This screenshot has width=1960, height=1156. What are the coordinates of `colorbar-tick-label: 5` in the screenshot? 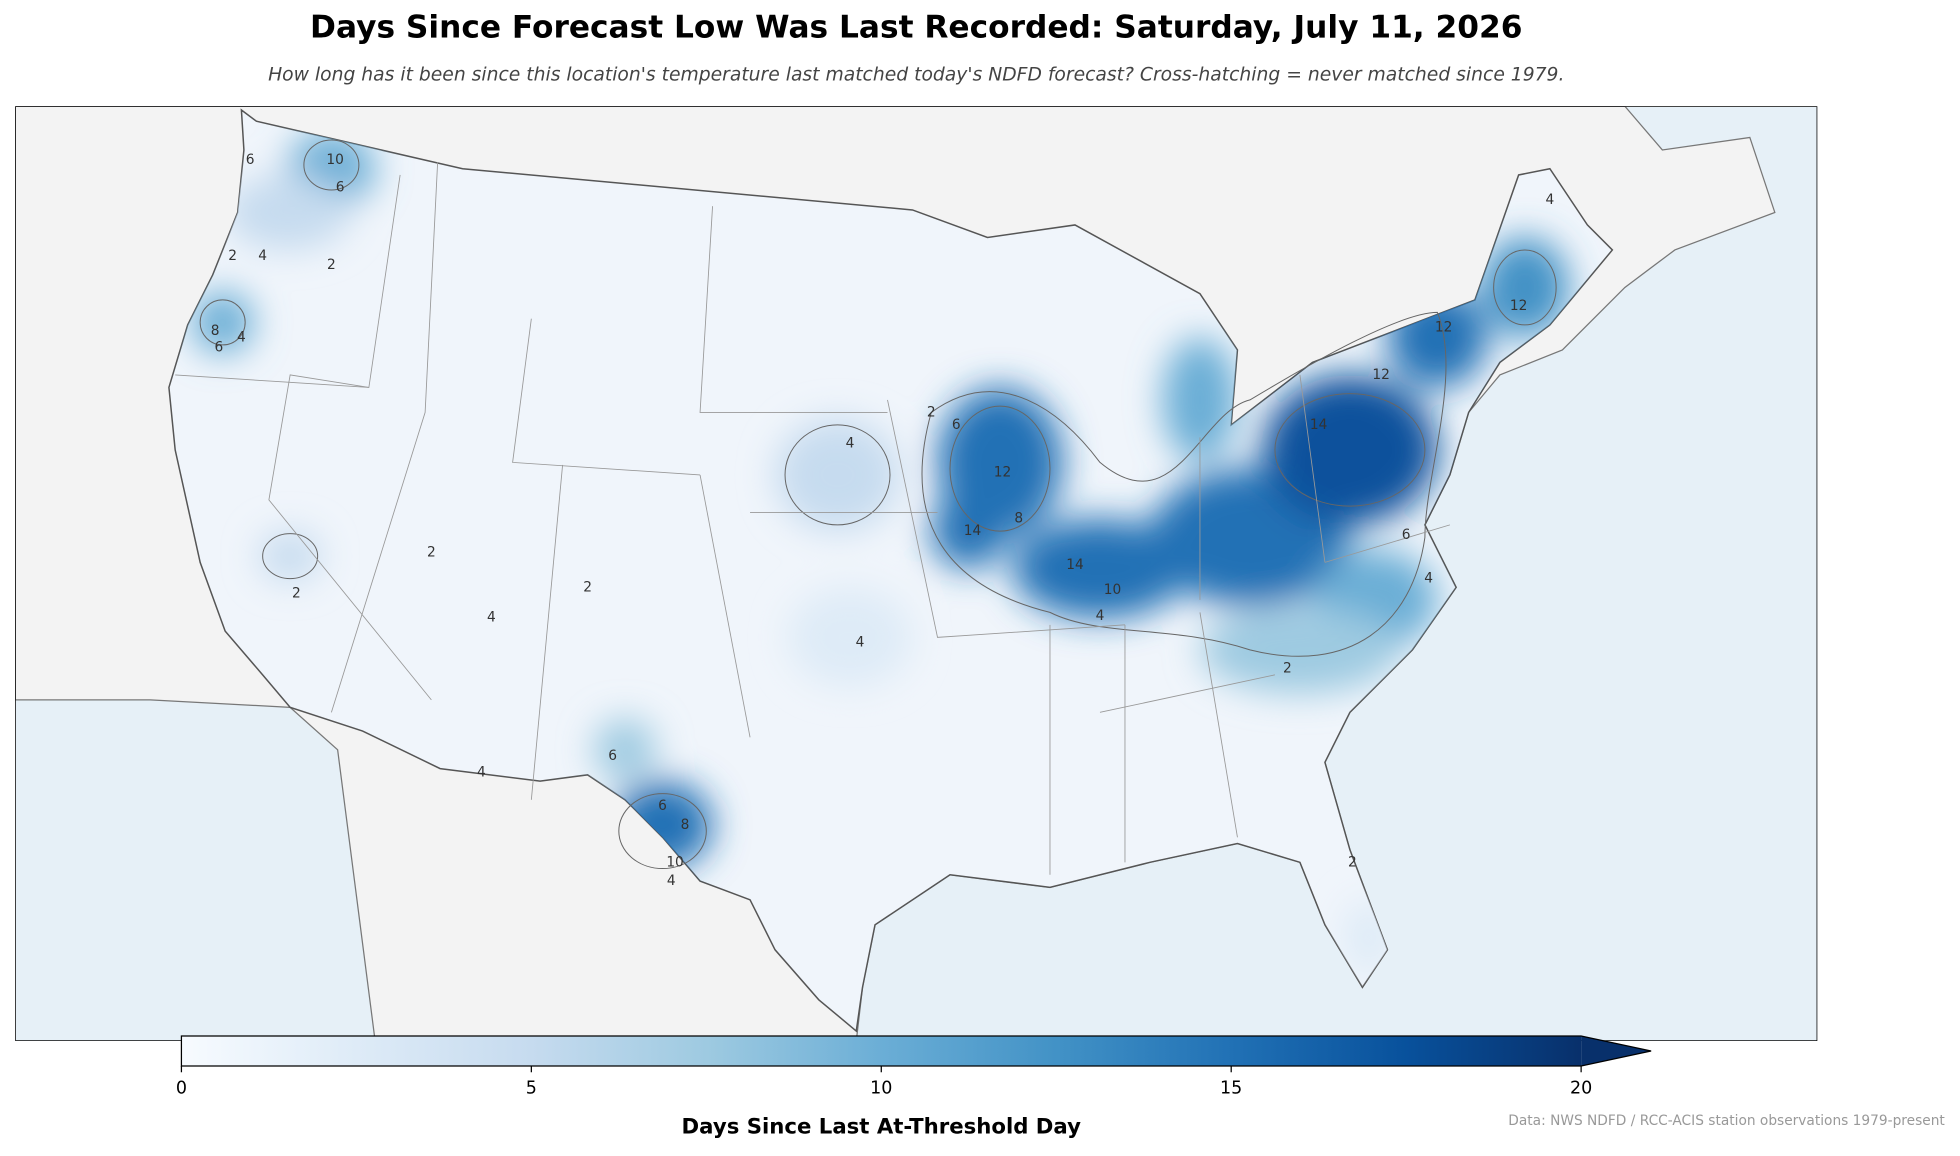 It's located at (531, 1089).